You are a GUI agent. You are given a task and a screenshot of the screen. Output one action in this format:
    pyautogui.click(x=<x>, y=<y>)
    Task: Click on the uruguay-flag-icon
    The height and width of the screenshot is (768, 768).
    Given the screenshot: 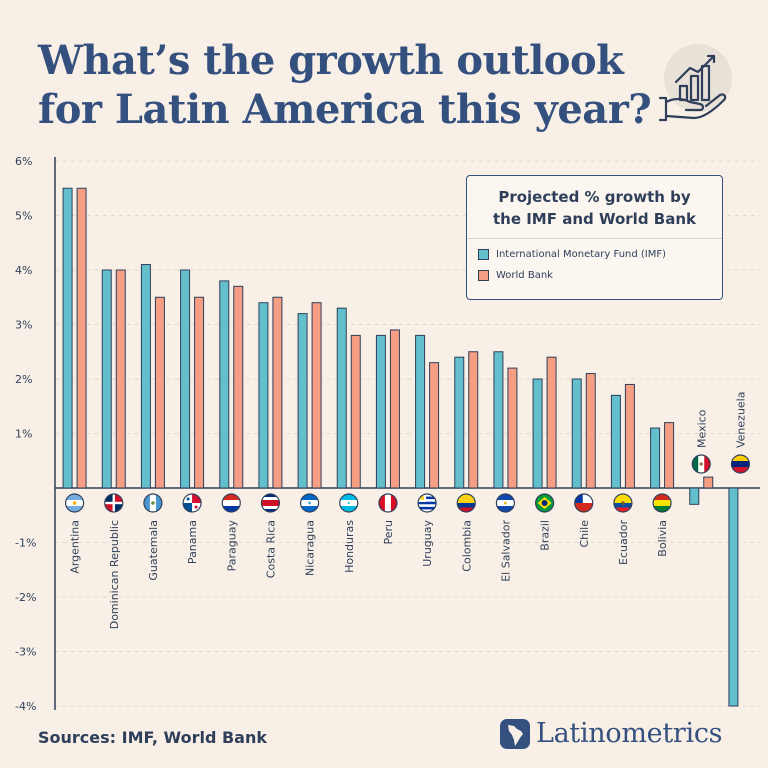 What is the action you would take?
    pyautogui.click(x=427, y=503)
    